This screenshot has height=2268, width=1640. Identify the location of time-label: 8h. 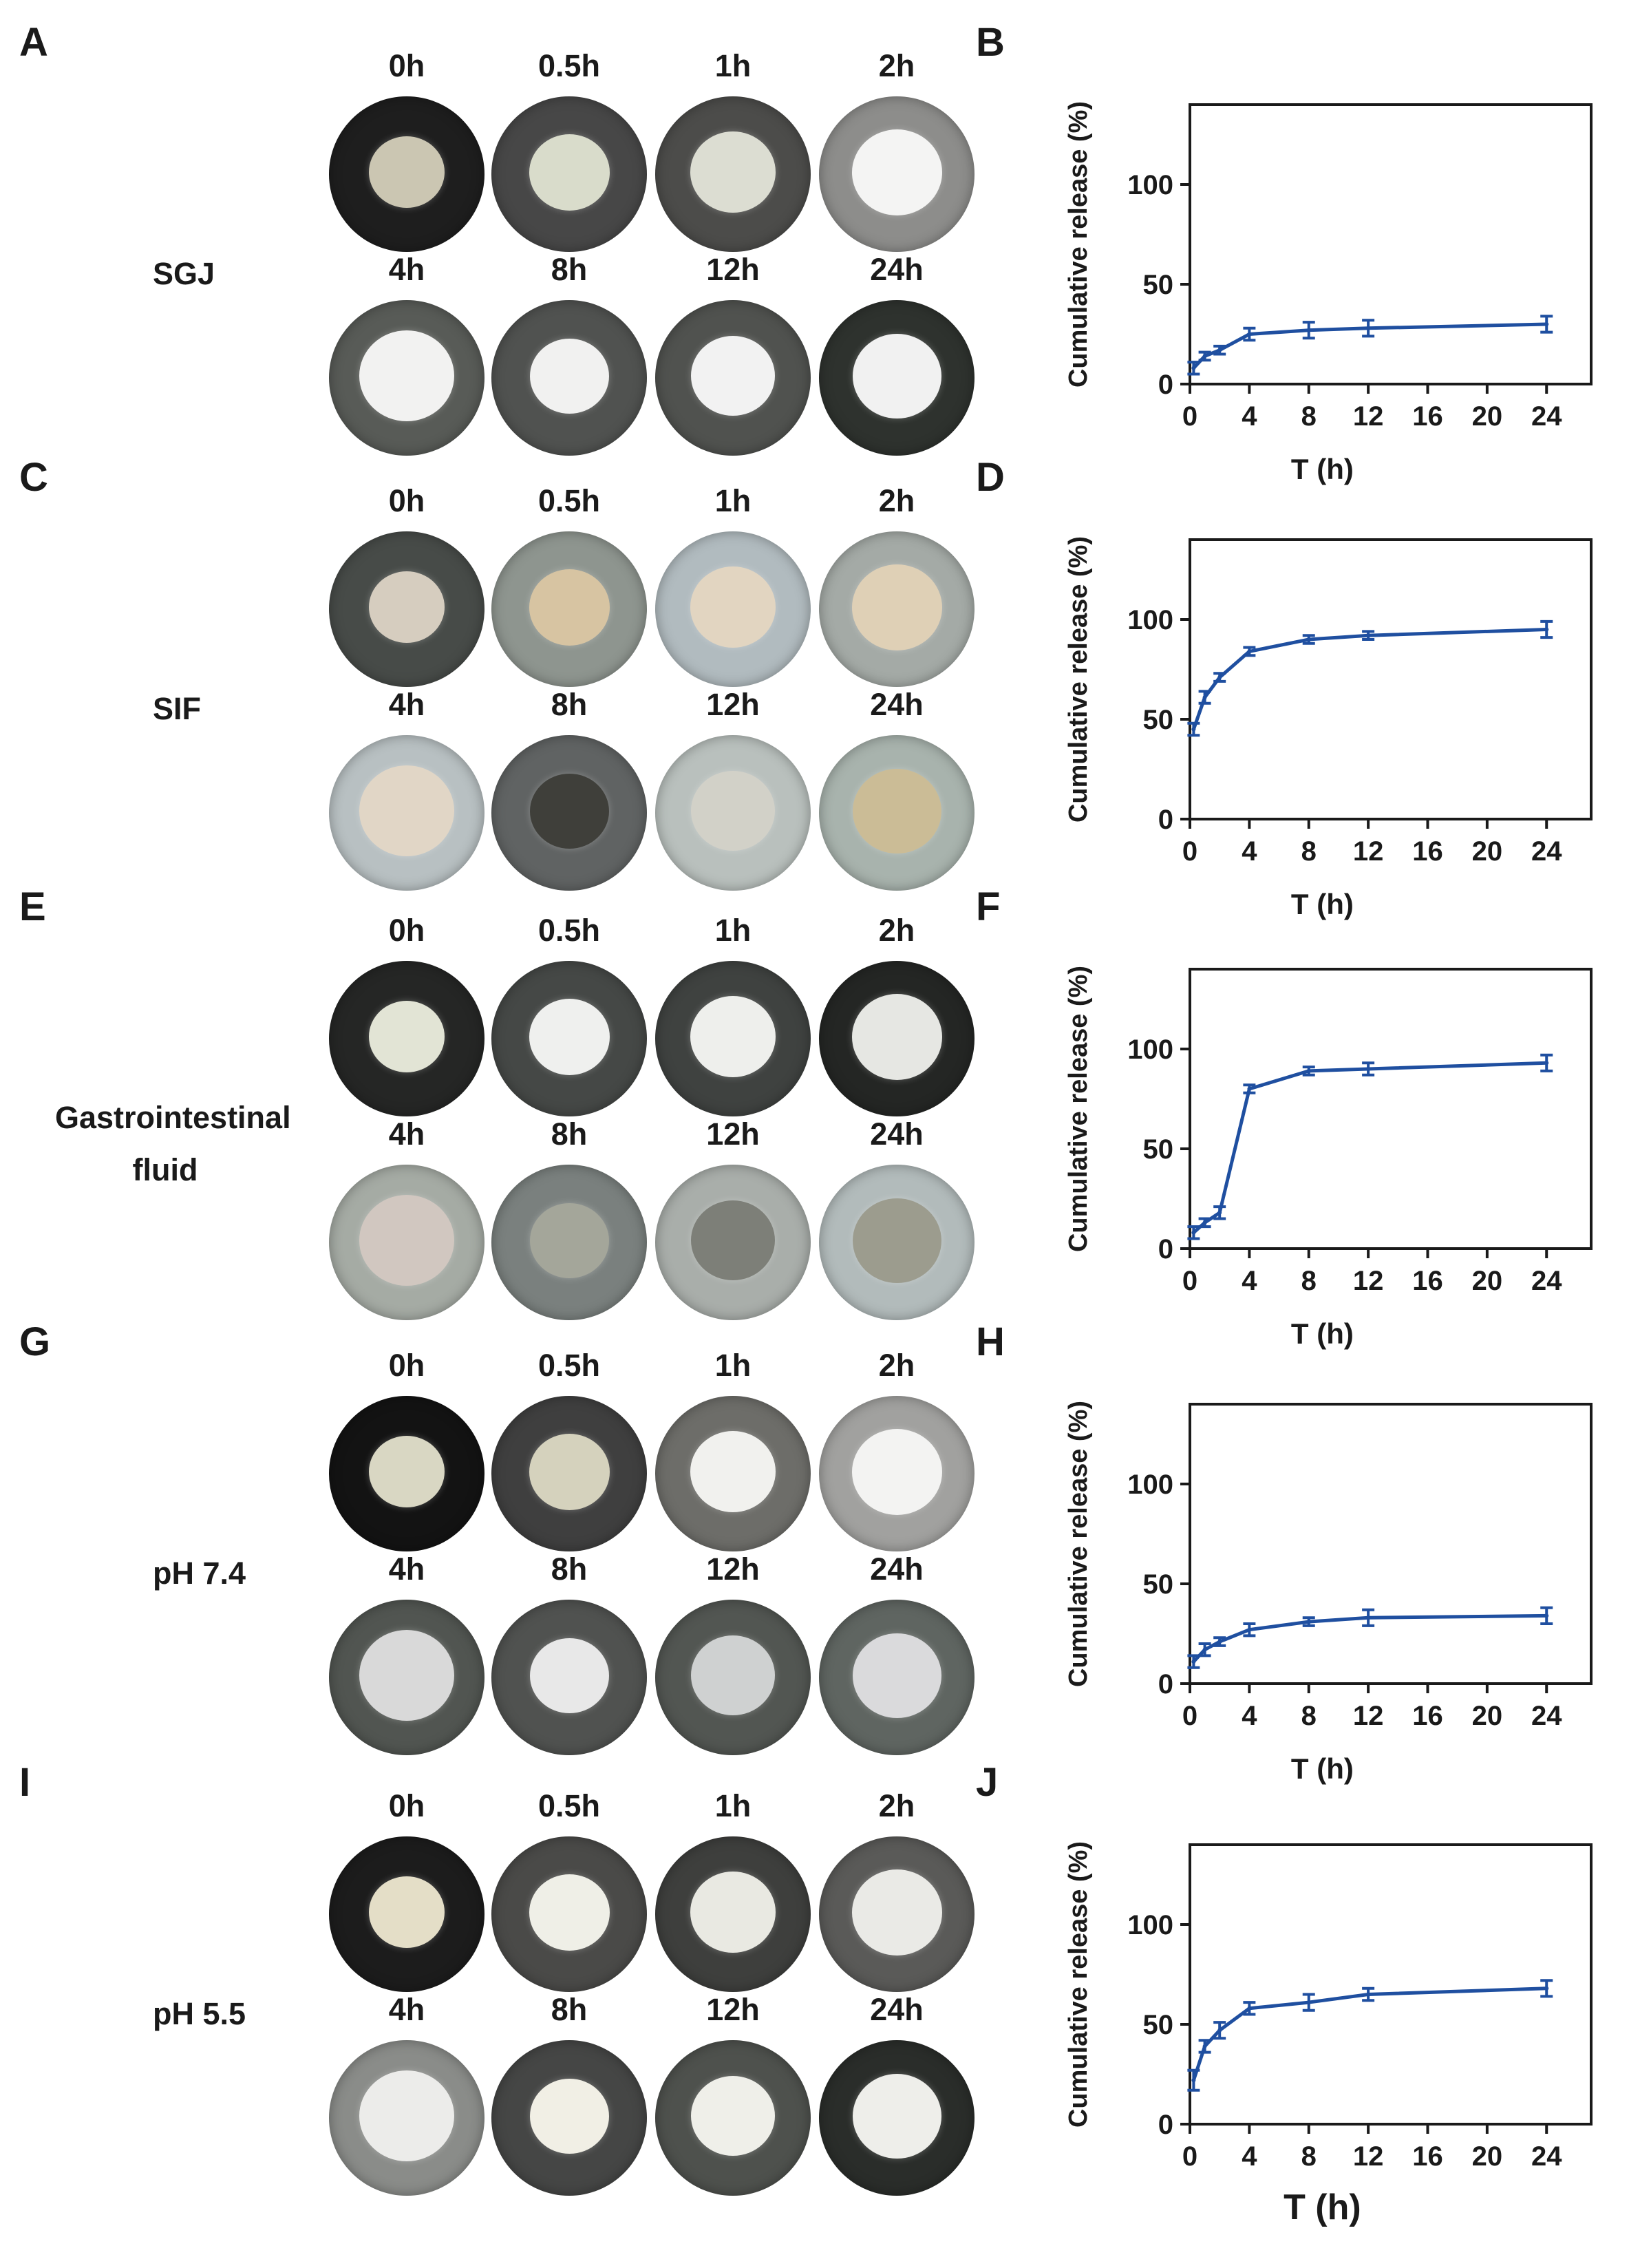
(569, 269).